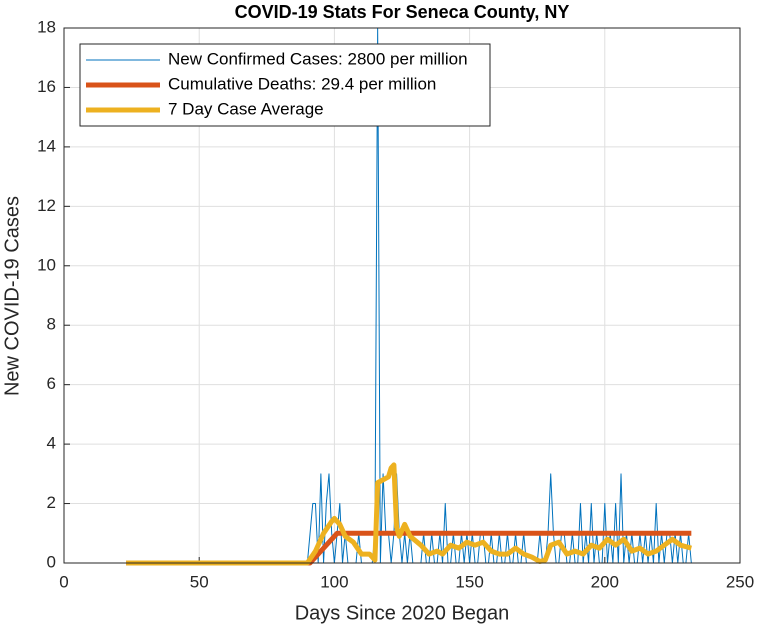  What do you see at coordinates (402, 613) in the screenshot?
I see `x-axis-label: Days Since 2020 Began` at bounding box center [402, 613].